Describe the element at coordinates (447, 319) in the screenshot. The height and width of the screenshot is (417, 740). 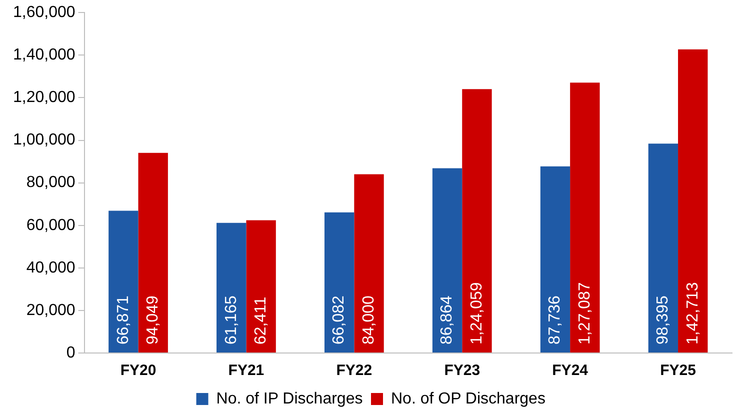
I see `data-label: 86,864` at that location.